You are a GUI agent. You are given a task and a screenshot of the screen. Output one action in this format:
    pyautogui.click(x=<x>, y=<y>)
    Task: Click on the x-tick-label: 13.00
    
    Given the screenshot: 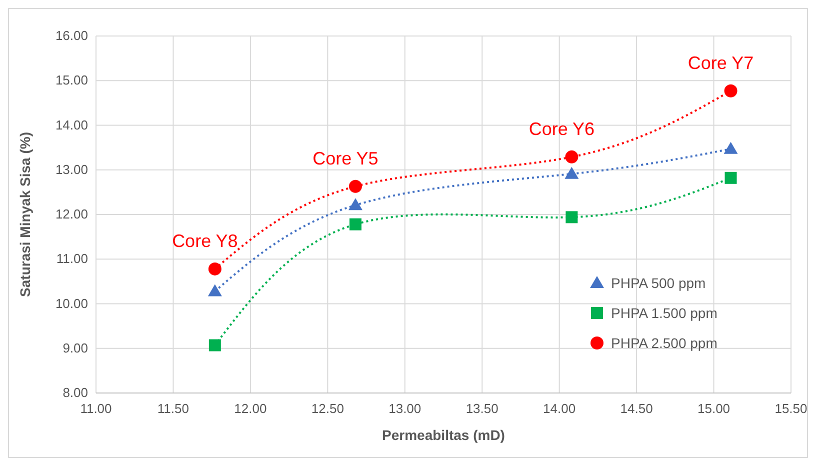 What is the action you would take?
    pyautogui.click(x=405, y=408)
    